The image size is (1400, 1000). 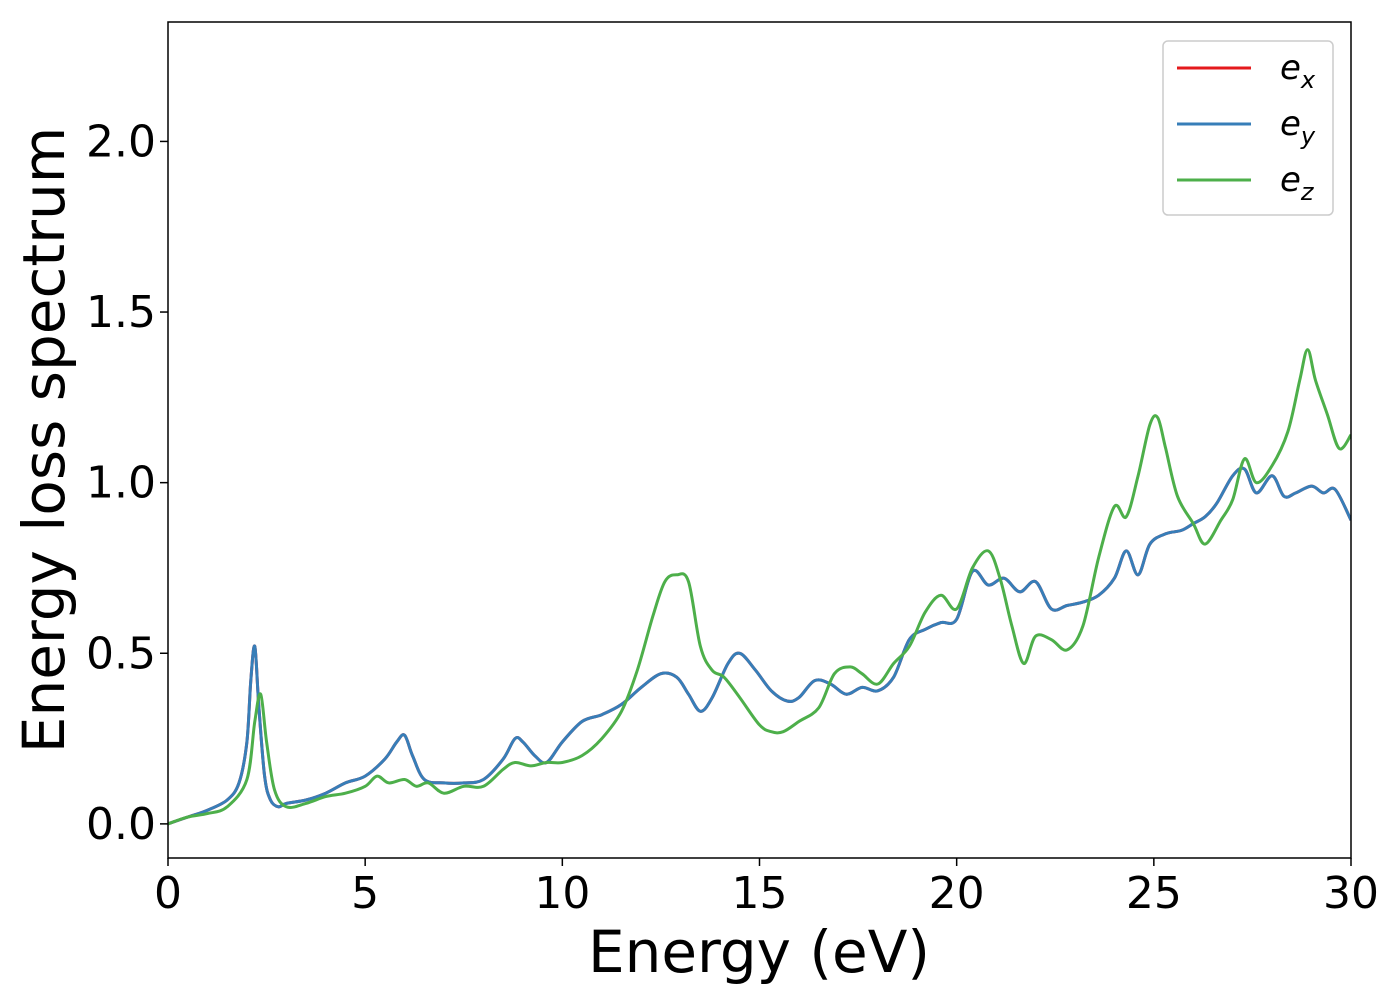 What do you see at coordinates (44, 440) in the screenshot?
I see `y-axis-title: Energy loss spectrum` at bounding box center [44, 440].